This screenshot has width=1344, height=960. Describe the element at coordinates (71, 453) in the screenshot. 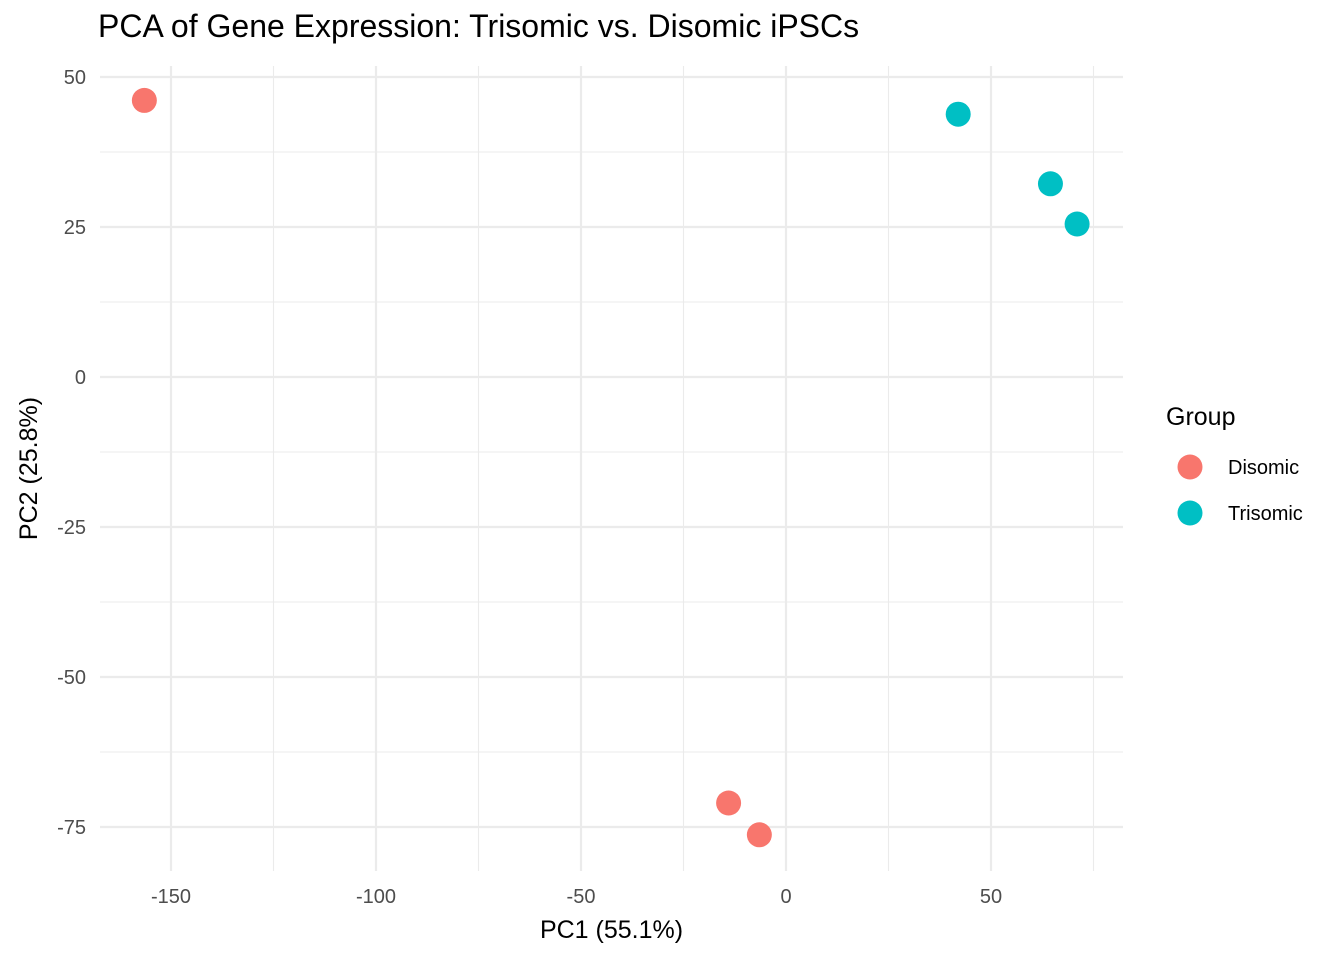

I see `y-axis-tick-labels: 50 25 0 -25 -50 -75` at that location.